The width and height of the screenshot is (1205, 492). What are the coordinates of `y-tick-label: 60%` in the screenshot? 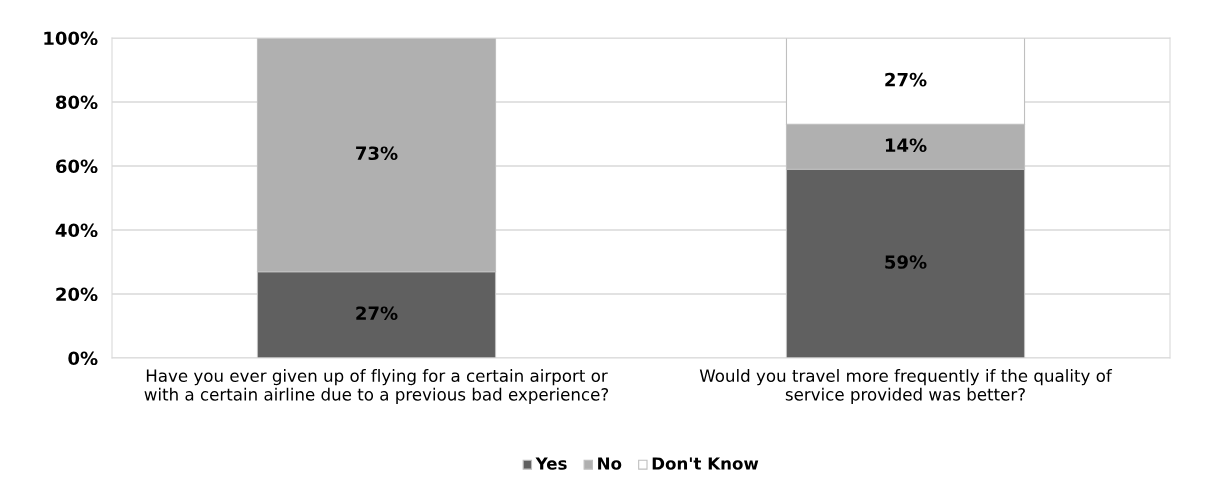 It's located at (77, 166).